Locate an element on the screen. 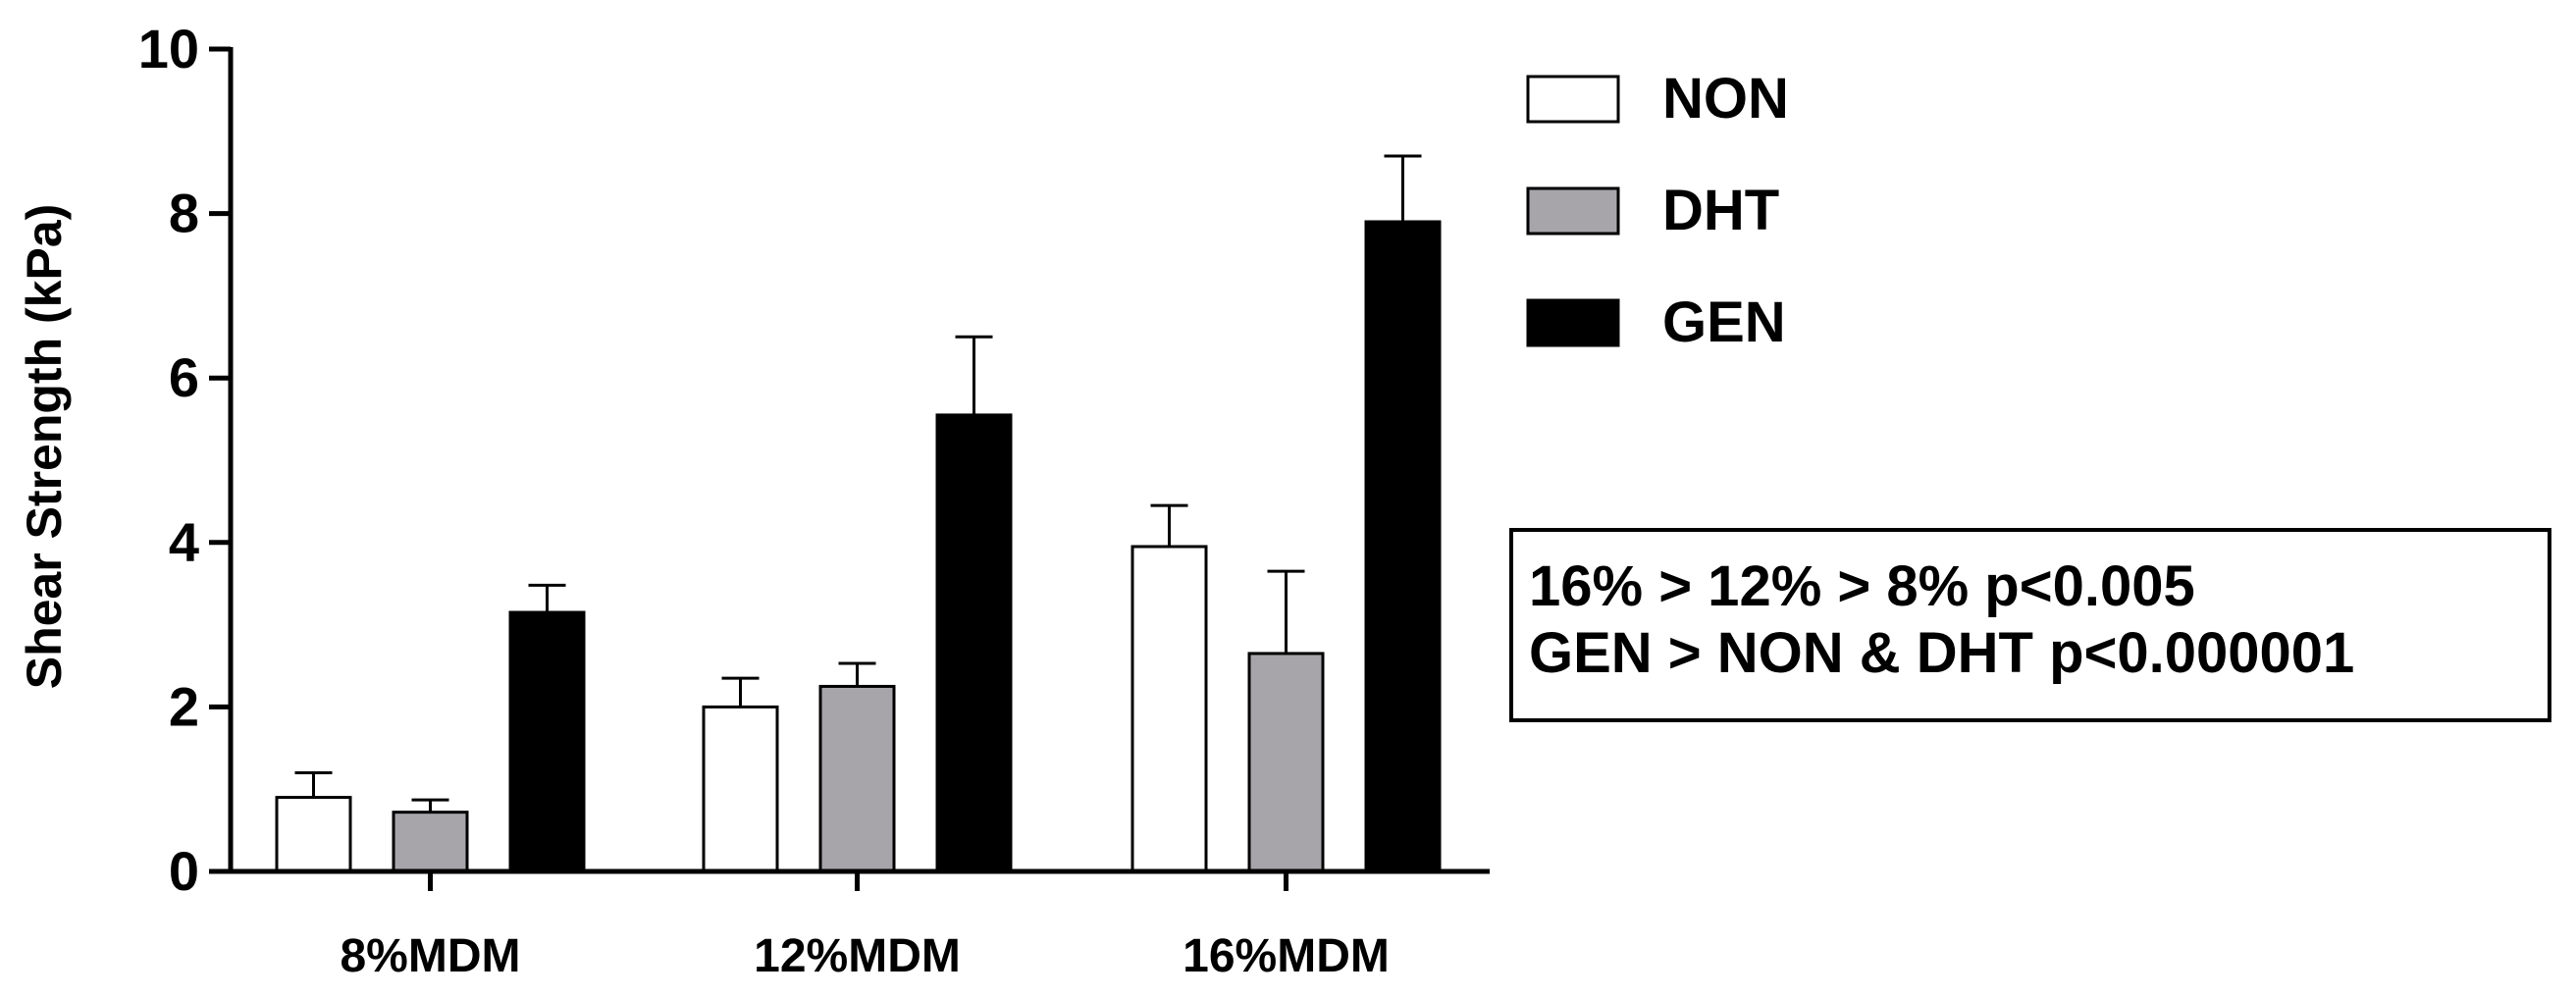 Image resolution: width=2576 pixels, height=998 pixels. y-tick-label: 10 is located at coordinates (168, 48).